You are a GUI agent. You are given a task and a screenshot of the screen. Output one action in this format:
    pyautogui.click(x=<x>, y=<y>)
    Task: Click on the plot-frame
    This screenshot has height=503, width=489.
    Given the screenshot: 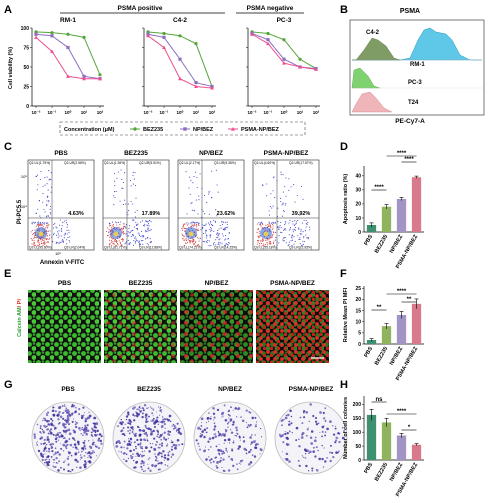 What is the action you would take?
    pyautogui.click(x=211, y=205)
    